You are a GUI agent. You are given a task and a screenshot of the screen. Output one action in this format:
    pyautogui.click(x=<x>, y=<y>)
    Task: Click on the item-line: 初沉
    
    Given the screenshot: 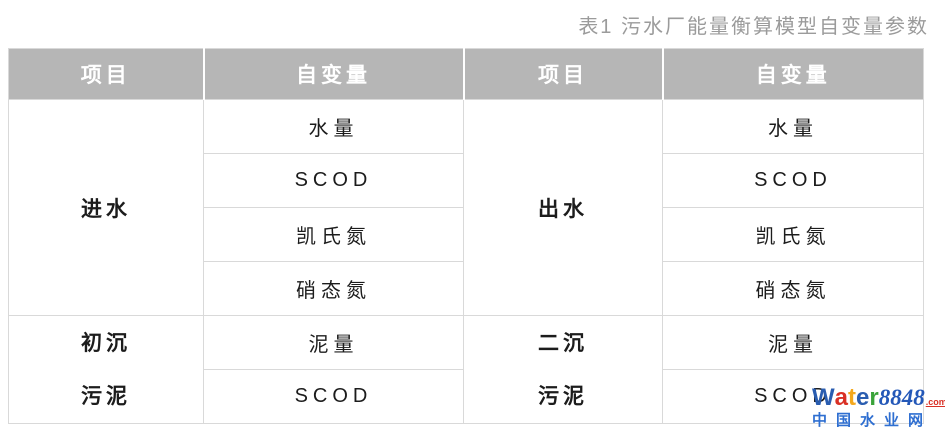 What is the action you would take?
    pyautogui.click(x=106, y=343)
    